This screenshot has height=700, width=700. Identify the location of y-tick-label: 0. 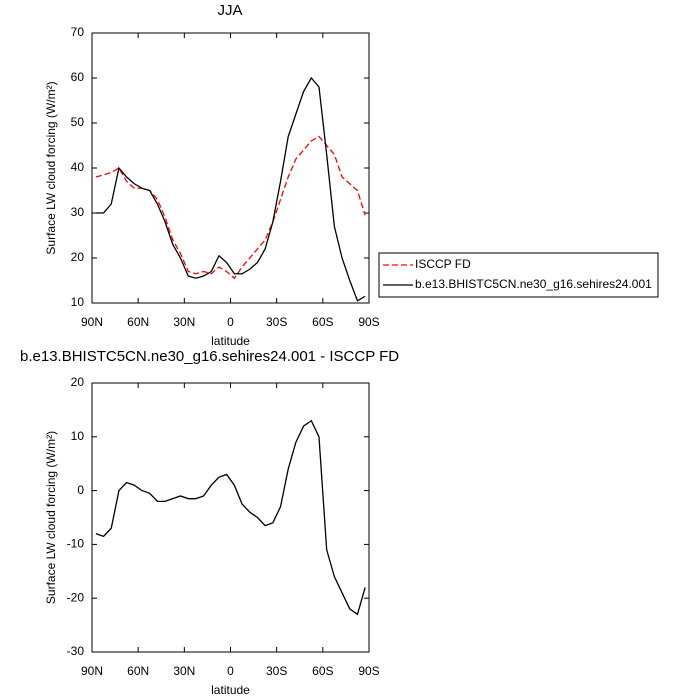
(80, 490).